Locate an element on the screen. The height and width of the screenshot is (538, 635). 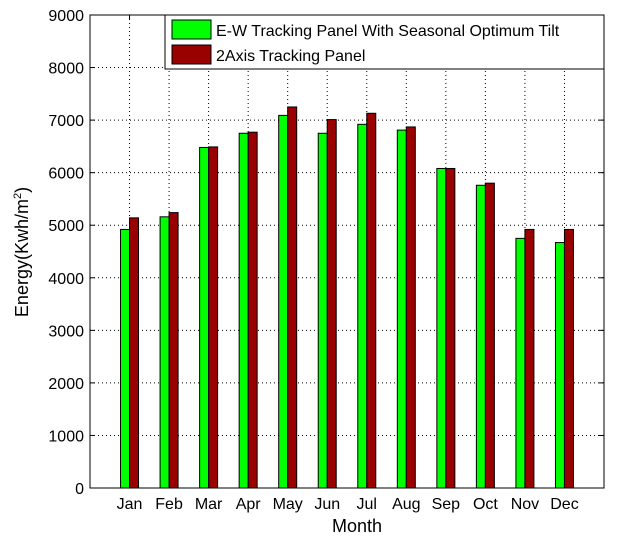
y-axis-title: Energy(Kwh/m2) is located at coordinates (22, 252).